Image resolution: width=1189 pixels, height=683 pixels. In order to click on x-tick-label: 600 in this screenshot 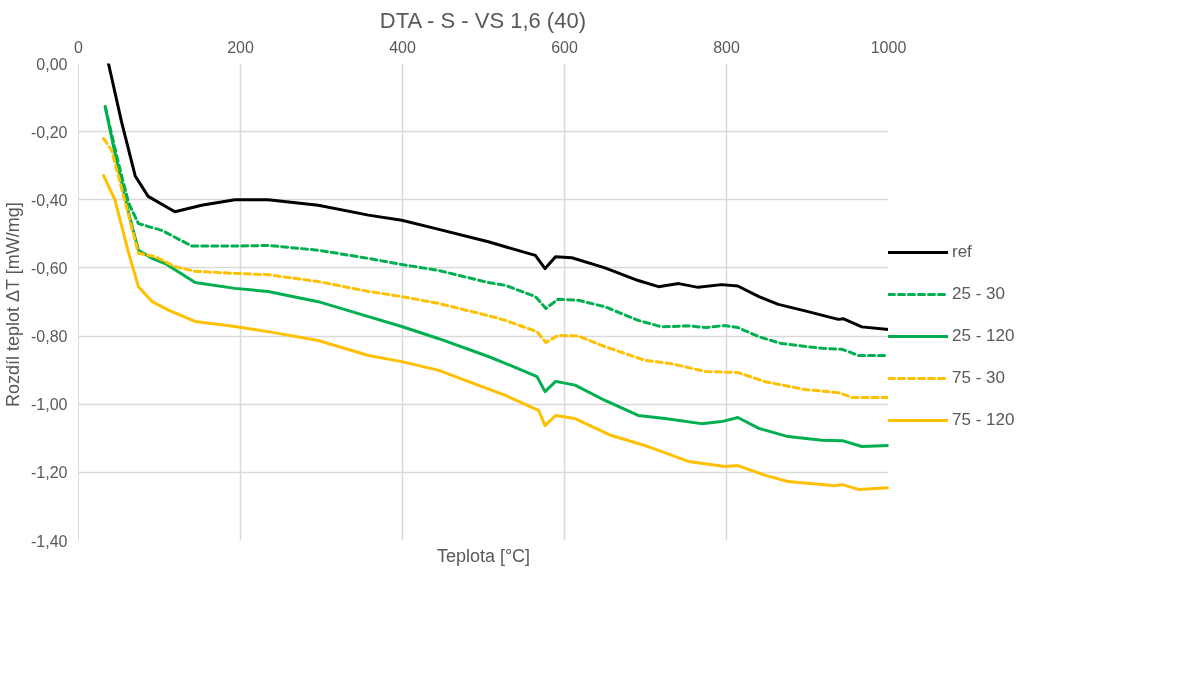, I will do `click(564, 47)`.